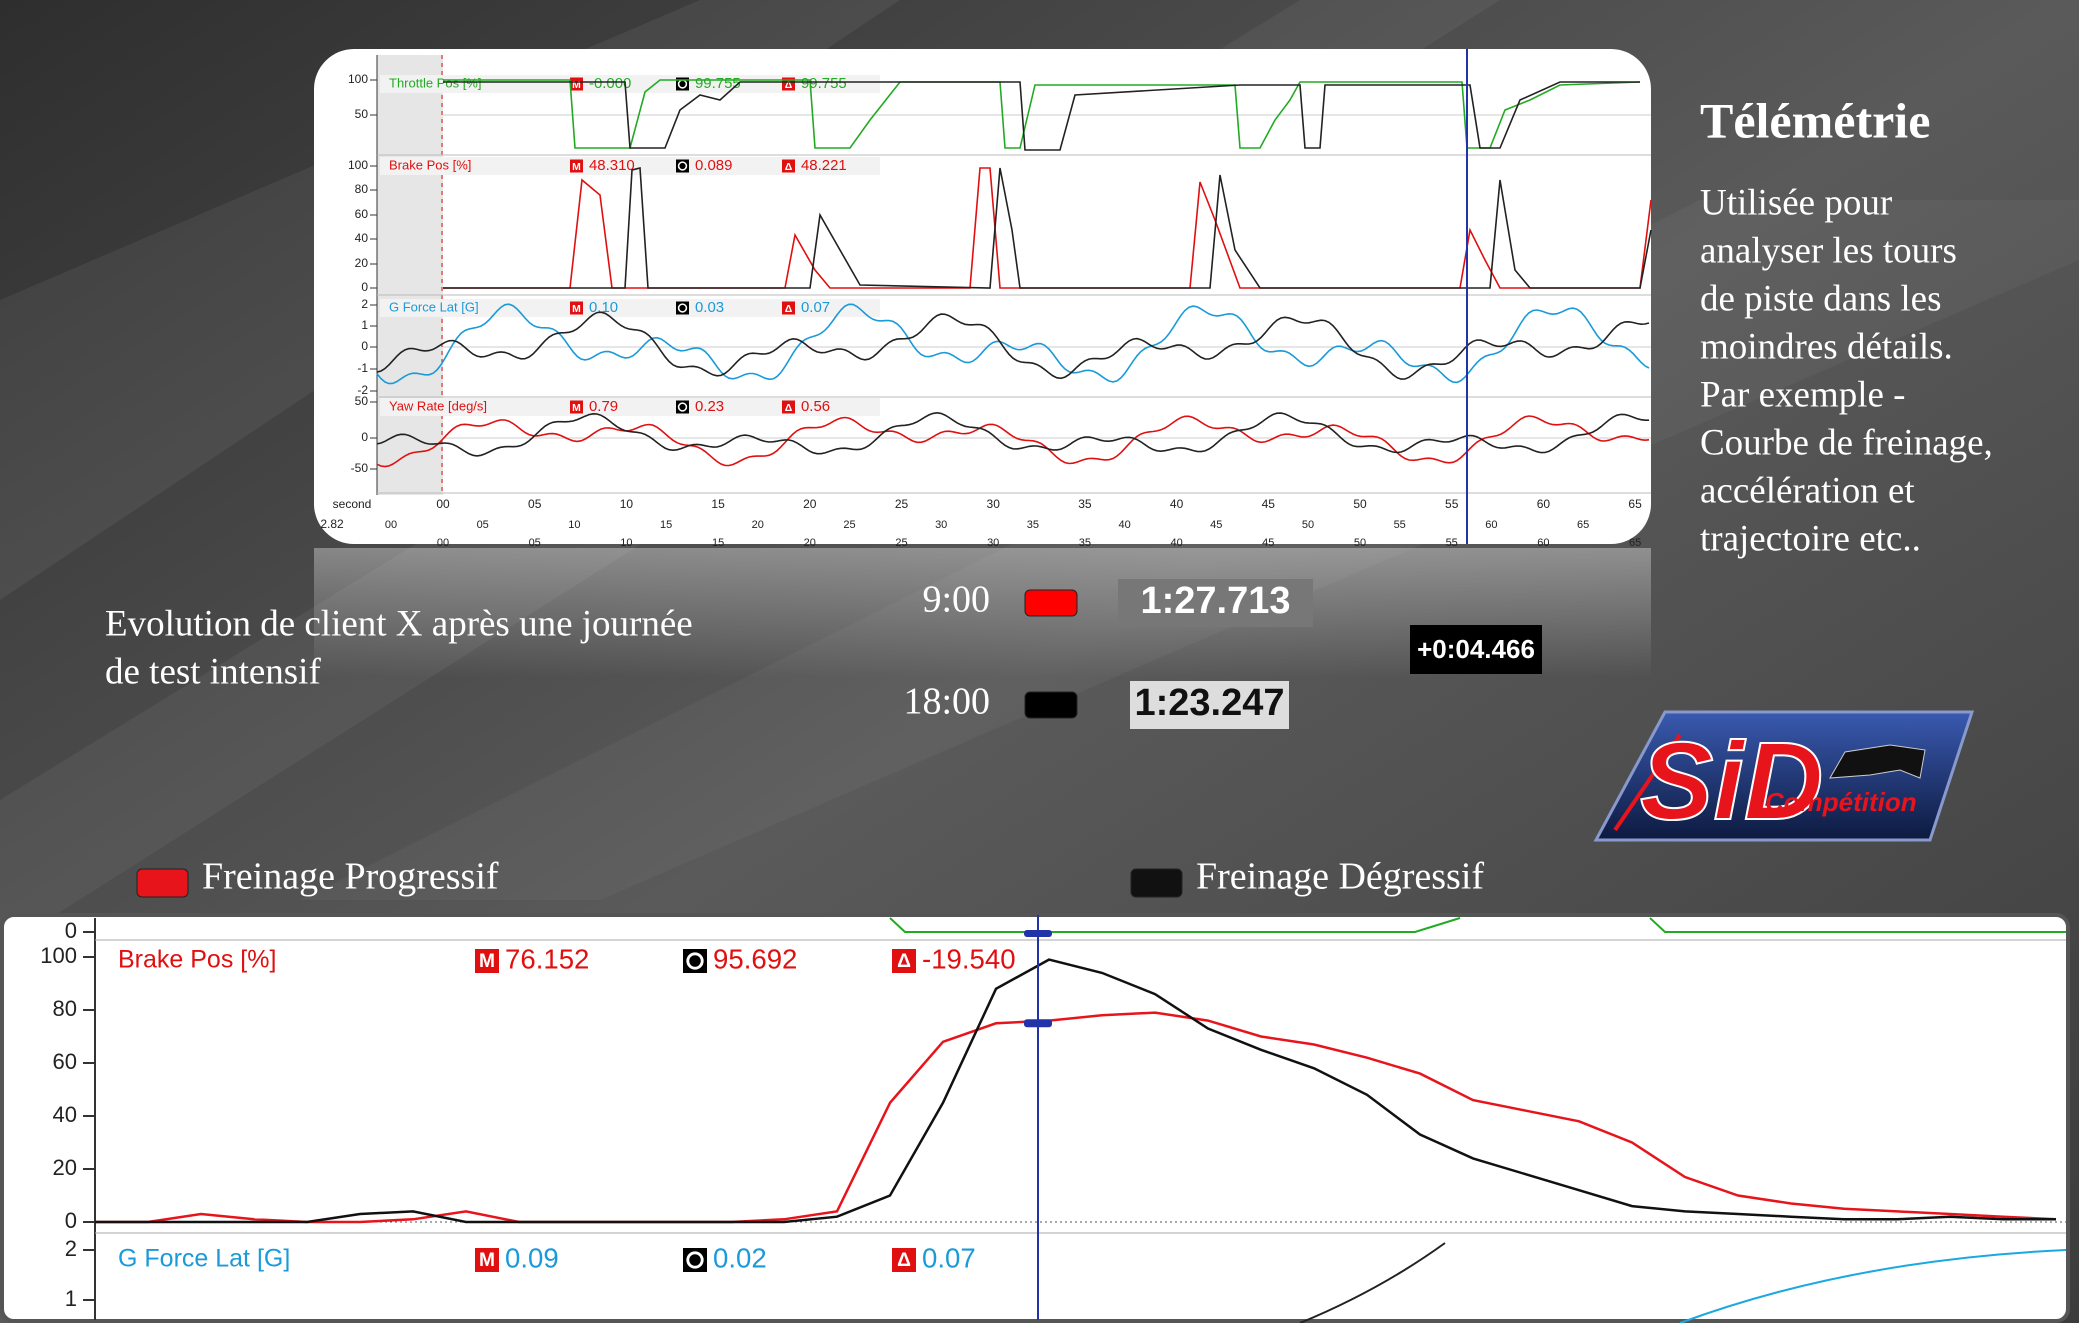 Image resolution: width=2079 pixels, height=1323 pixels. Describe the element at coordinates (1828, 250) in the screenshot. I see `description-line: analyser les tours` at that location.